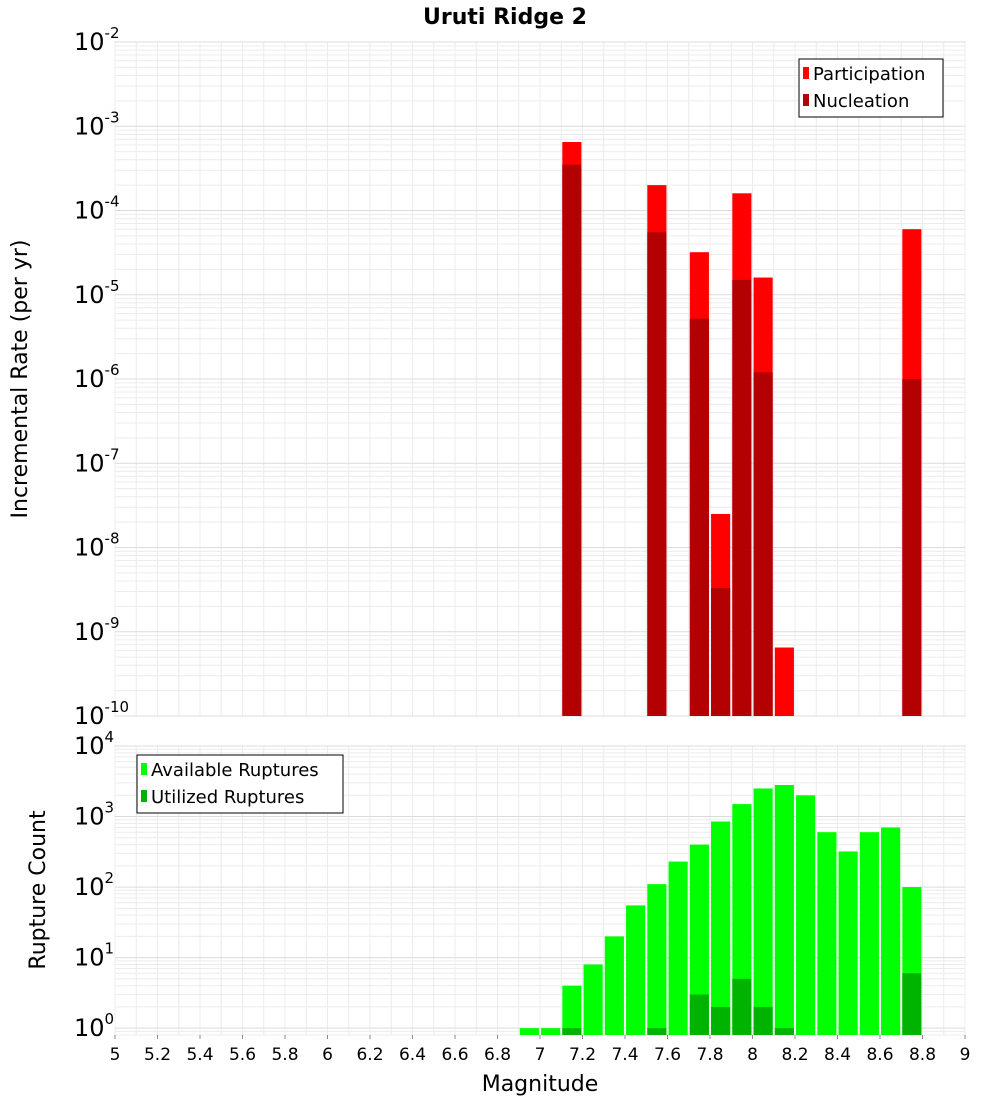 This screenshot has height=1100, width=1000. I want to click on rate-legend: Participation Nucleation, so click(871, 88).